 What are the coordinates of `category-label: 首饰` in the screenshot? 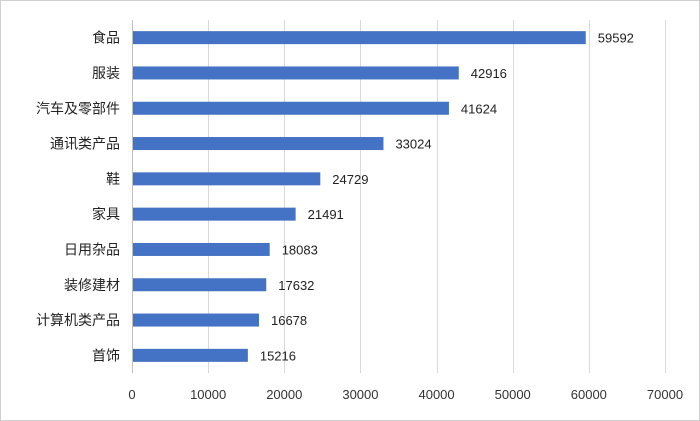 It's located at (106, 356).